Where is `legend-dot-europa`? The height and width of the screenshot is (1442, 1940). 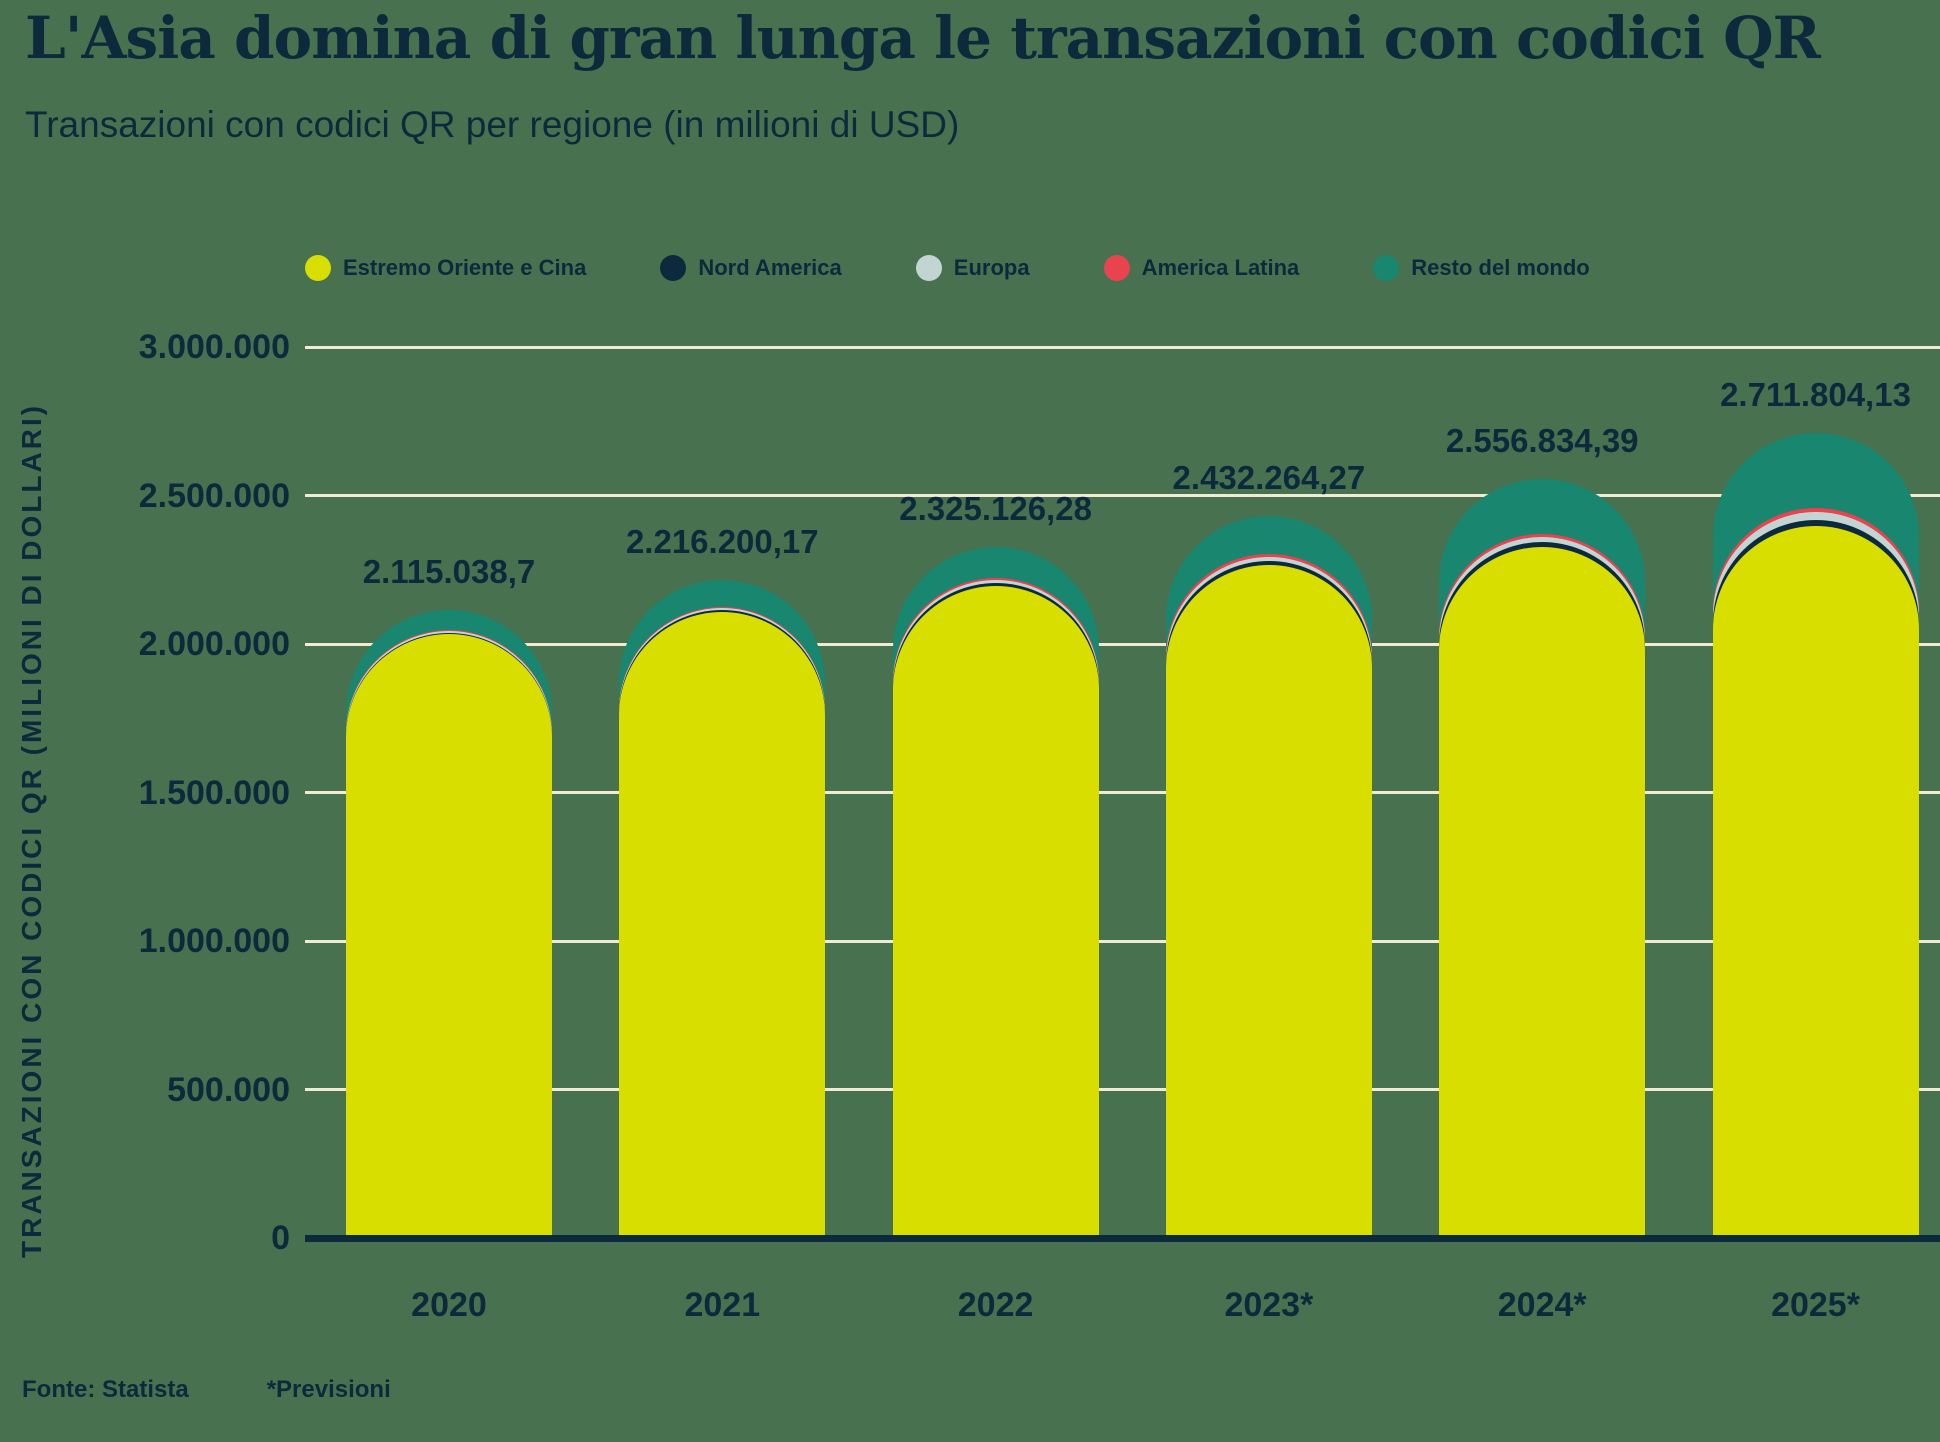 legend-dot-europa is located at coordinates (928, 268).